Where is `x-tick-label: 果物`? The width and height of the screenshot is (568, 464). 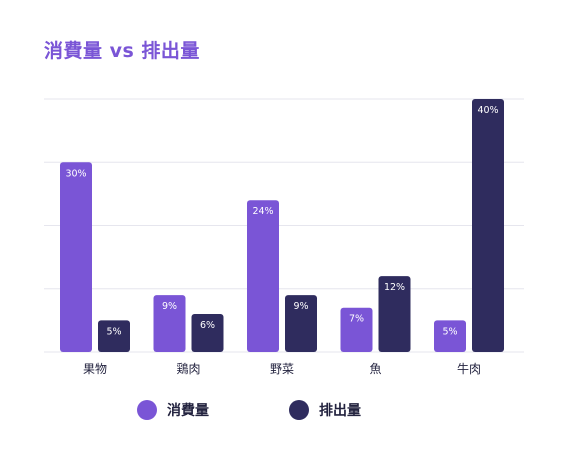
x-tick-label: 果物 is located at coordinates (95, 369).